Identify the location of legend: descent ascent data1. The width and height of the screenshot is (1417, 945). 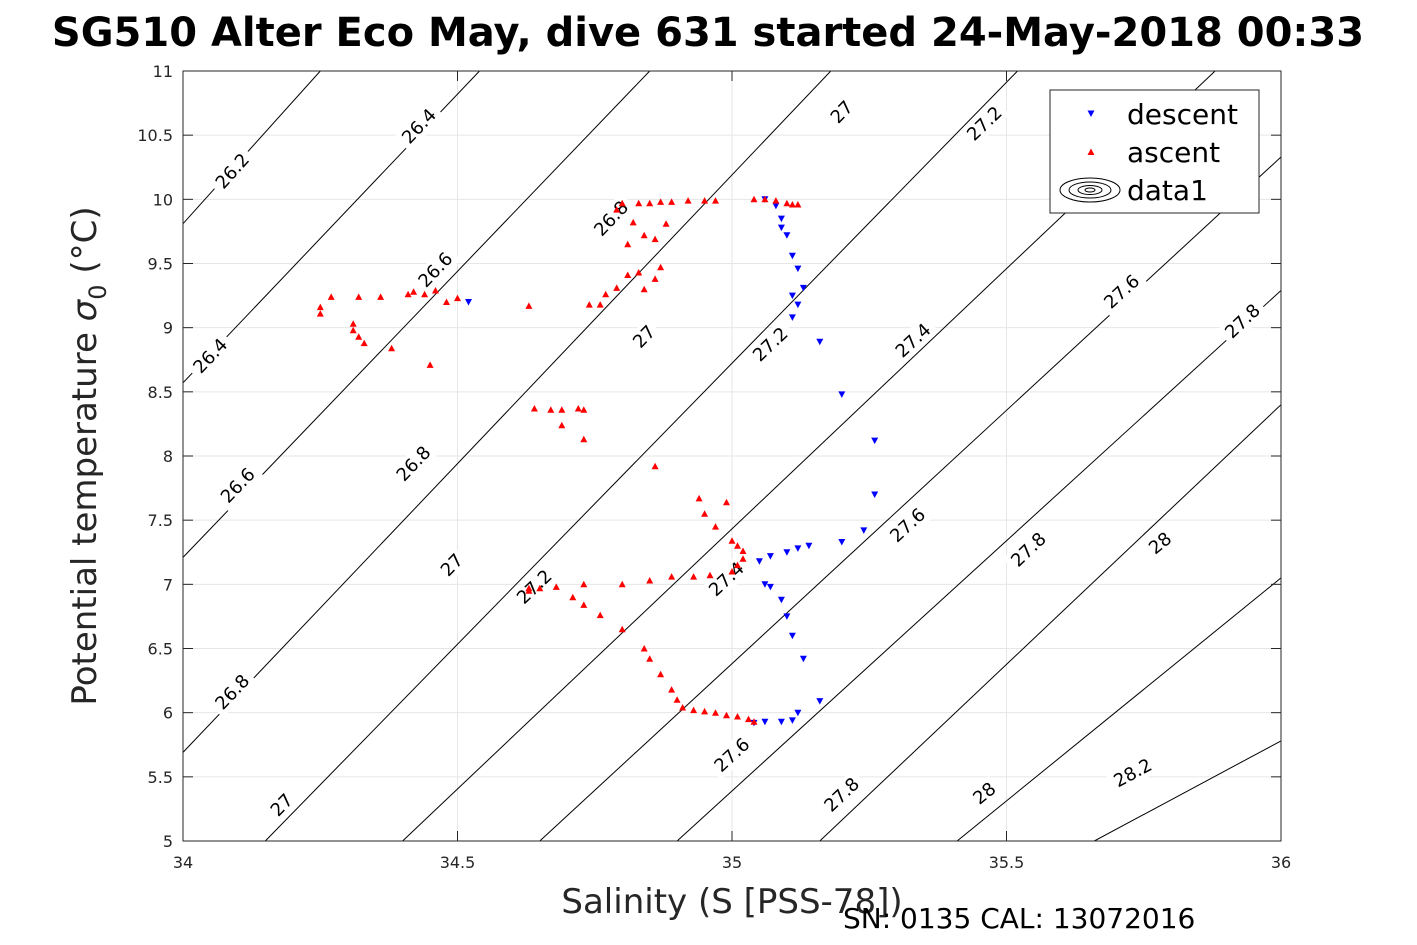
(1154, 151).